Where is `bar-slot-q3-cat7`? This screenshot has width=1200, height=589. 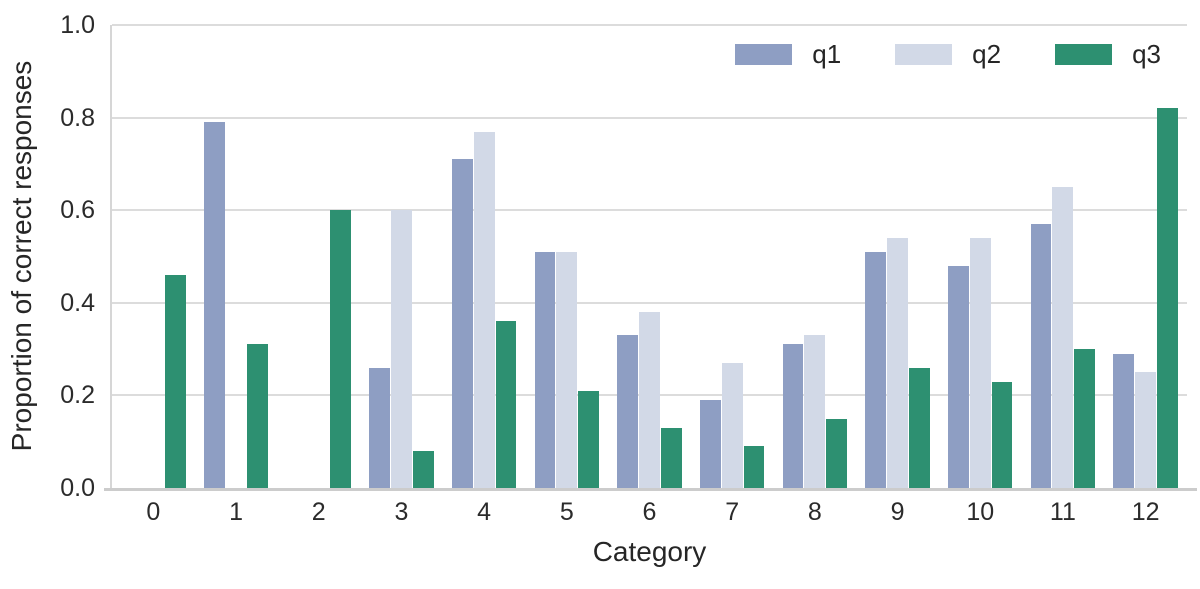
bar-slot-q3-cat7 is located at coordinates (754, 256).